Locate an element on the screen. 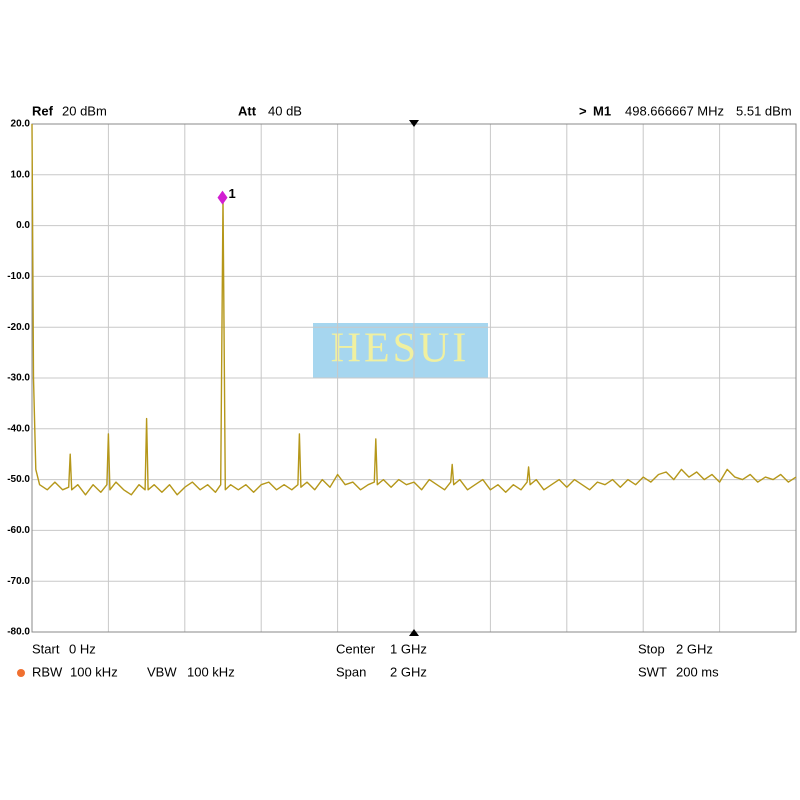 This screenshot has width=800, height=800. y-tick-label: -30.0 is located at coordinates (18, 378).